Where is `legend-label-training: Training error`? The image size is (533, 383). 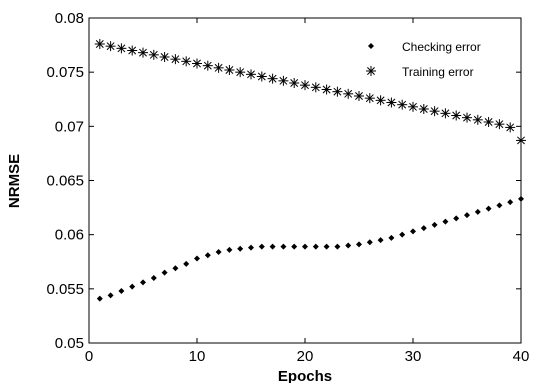
legend-label-training: Training error is located at coordinates (438, 72).